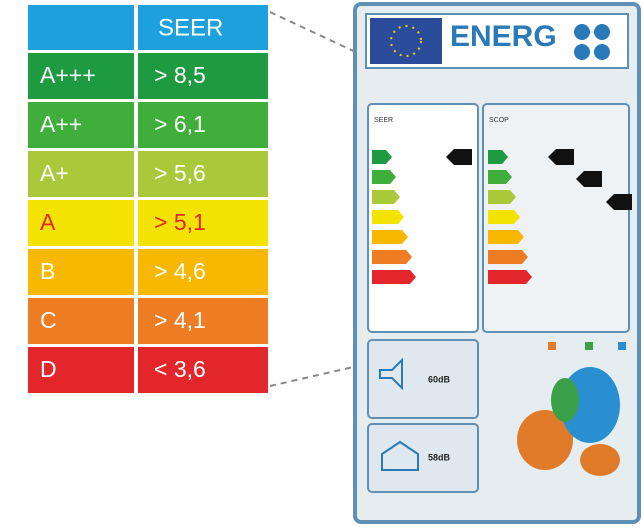  What do you see at coordinates (48, 320) in the screenshot?
I see `class-label: C` at bounding box center [48, 320].